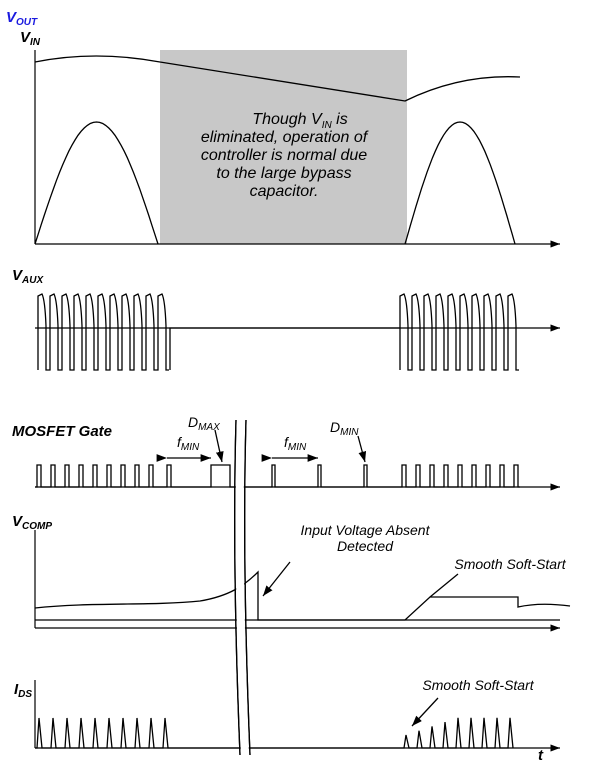  I want to click on ids-wave, so click(274, 733).